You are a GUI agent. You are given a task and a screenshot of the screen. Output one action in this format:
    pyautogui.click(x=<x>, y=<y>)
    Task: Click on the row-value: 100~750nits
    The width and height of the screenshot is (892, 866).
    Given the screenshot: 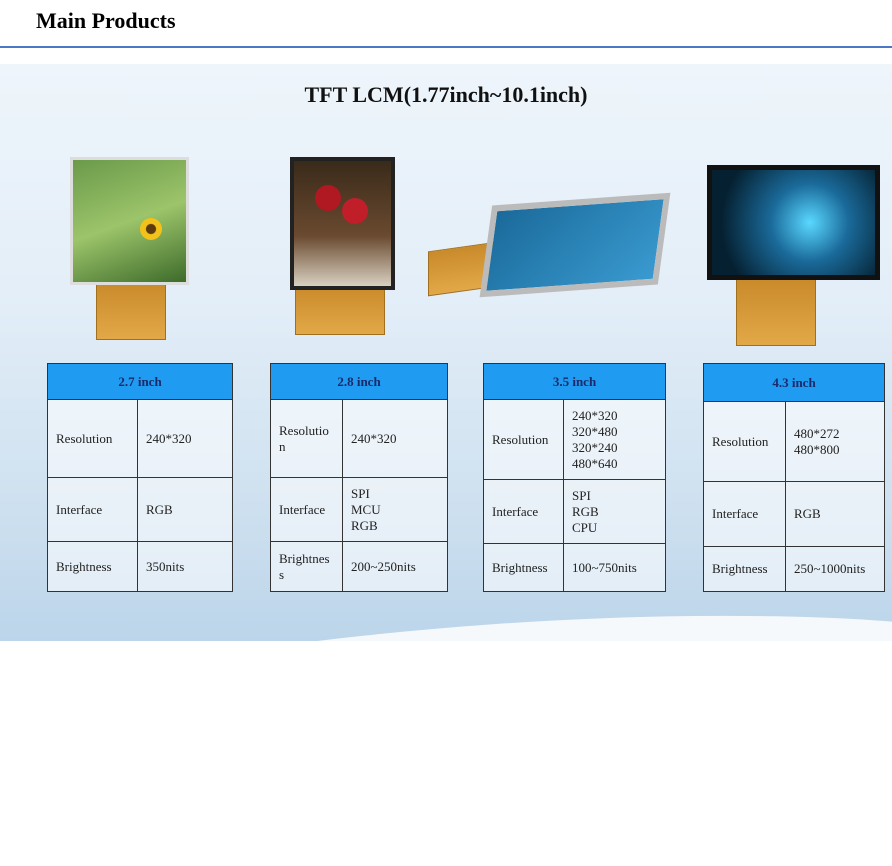 What is the action you would take?
    pyautogui.click(x=604, y=567)
    